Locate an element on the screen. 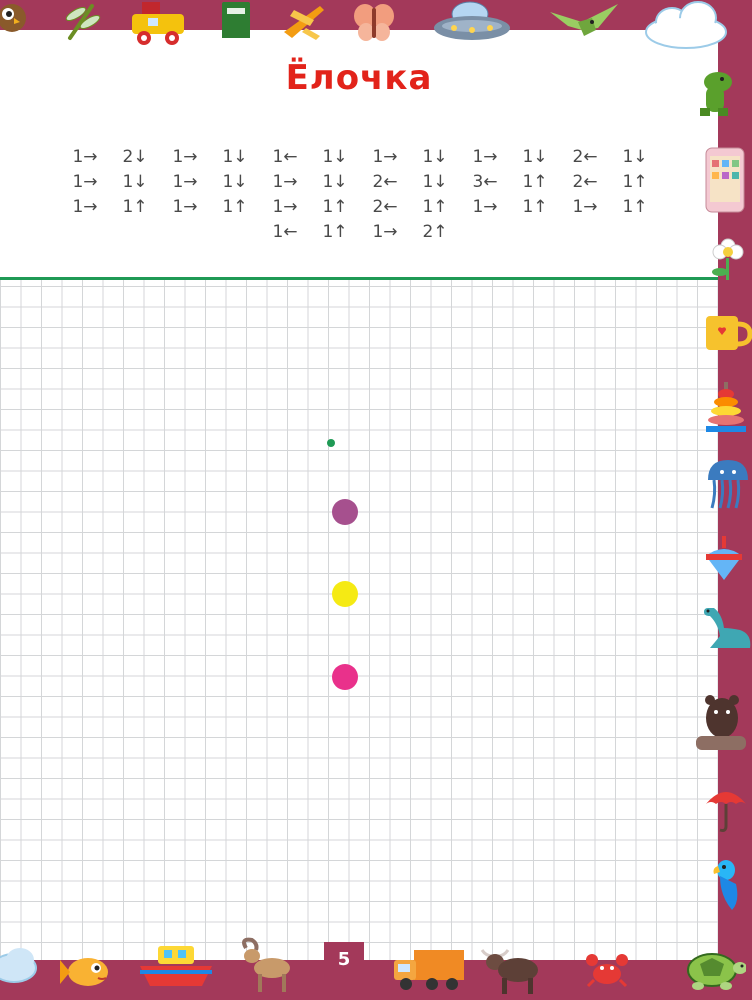 This screenshot has height=1000, width=752. flower-icon is located at coordinates (728, 259).